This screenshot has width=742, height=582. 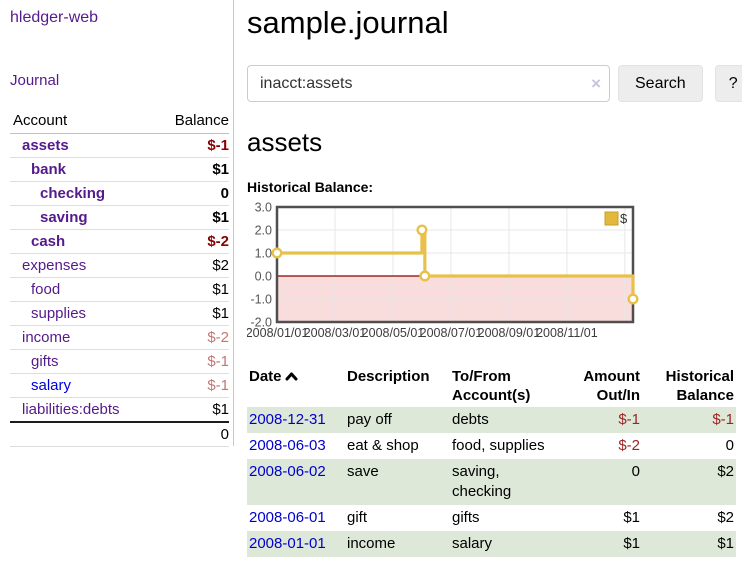 I want to click on accounts-total-spacer, so click(x=82, y=434).